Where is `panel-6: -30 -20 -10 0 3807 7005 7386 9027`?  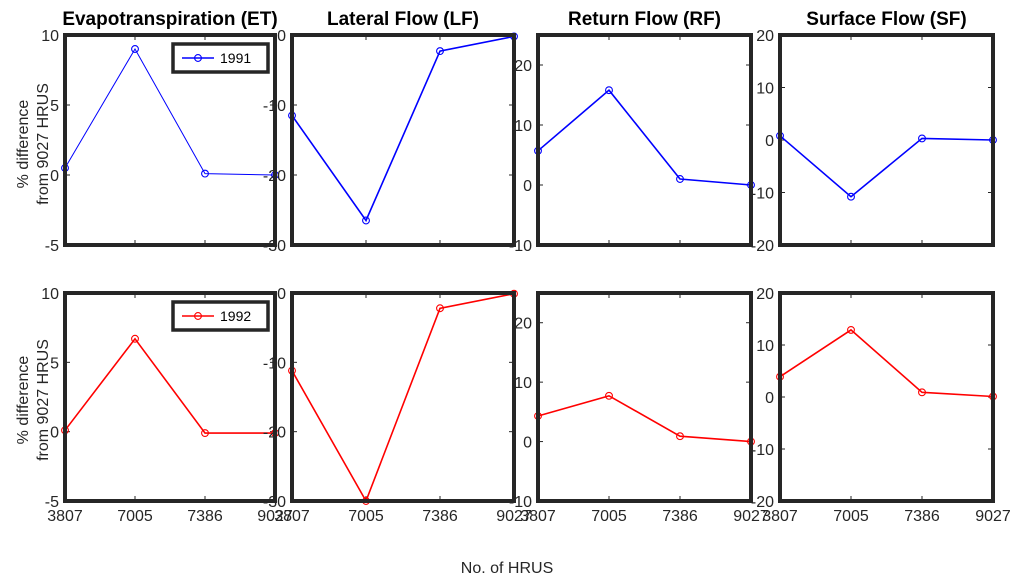 panel-6: -30 -20 -10 0 3807 7005 7386 9027 is located at coordinates (397, 405).